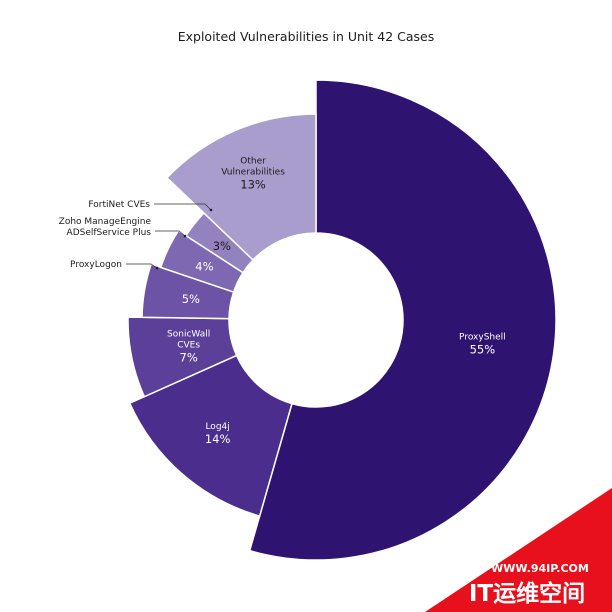 The image size is (612, 612). I want to click on external-slice-label: FortiNet CVEs, so click(119, 205).